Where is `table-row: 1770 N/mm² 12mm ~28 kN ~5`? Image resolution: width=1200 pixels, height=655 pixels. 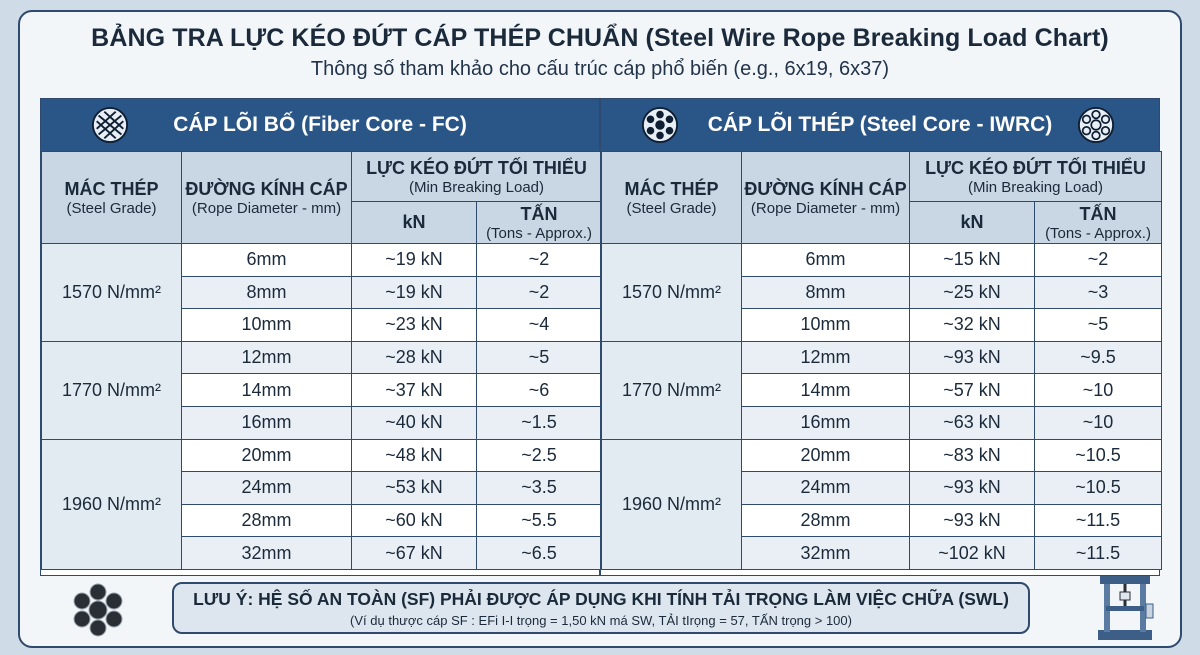
table-row: 1770 N/mm² 12mm ~28 kN ~5 is located at coordinates (321, 390).